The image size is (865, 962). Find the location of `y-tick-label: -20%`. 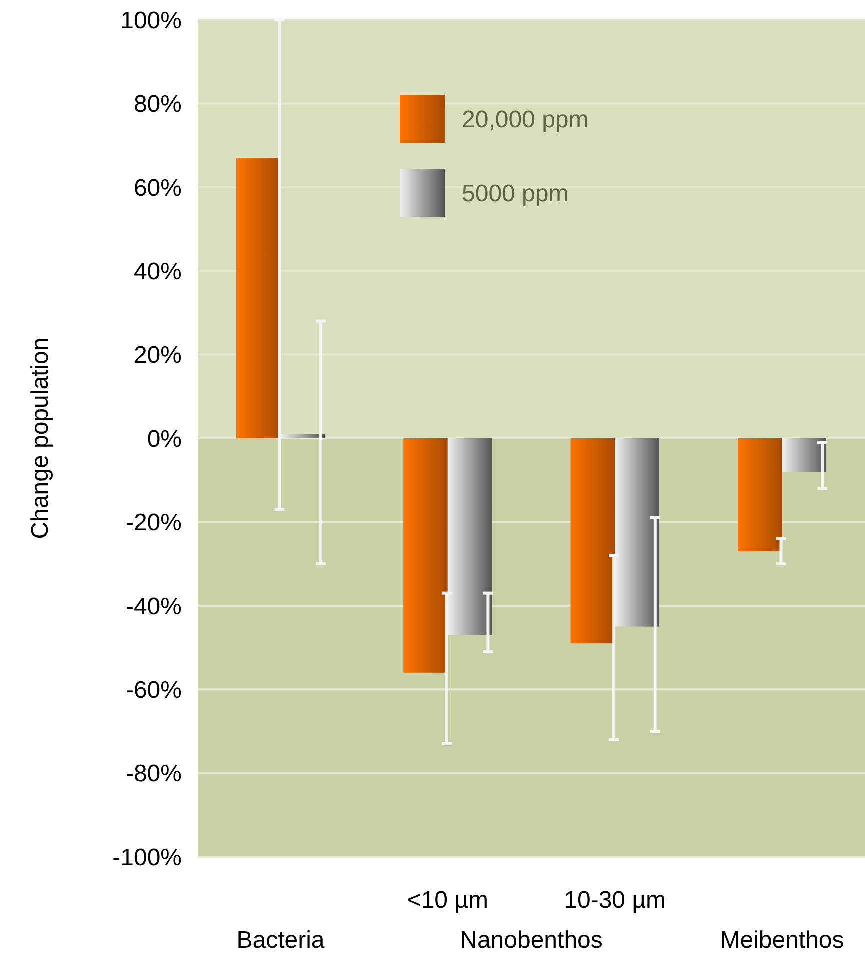

y-tick-label: -20% is located at coordinates (154, 523).